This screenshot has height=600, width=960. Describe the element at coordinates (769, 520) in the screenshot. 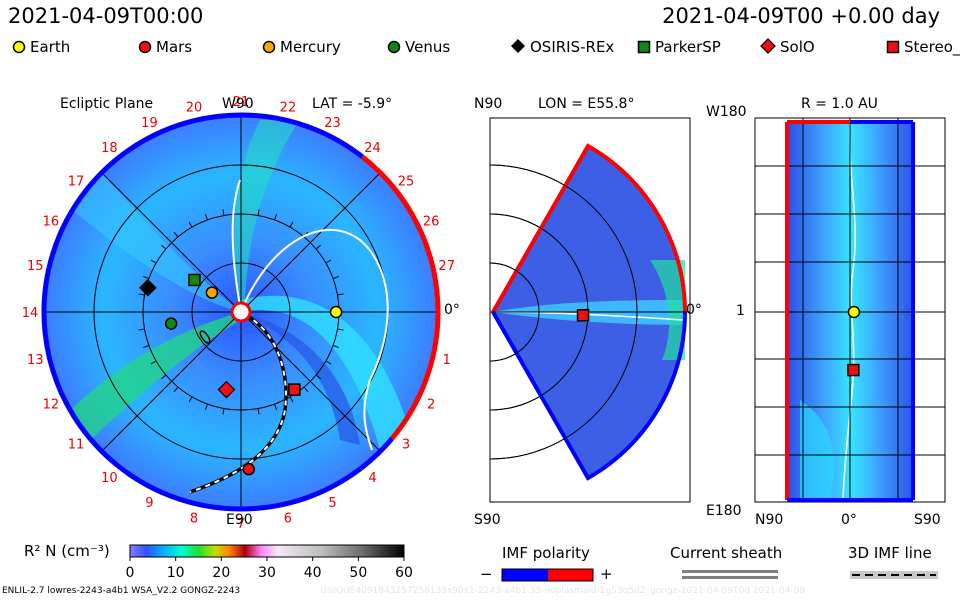

I see `radial-x-label-n90: N90` at that location.